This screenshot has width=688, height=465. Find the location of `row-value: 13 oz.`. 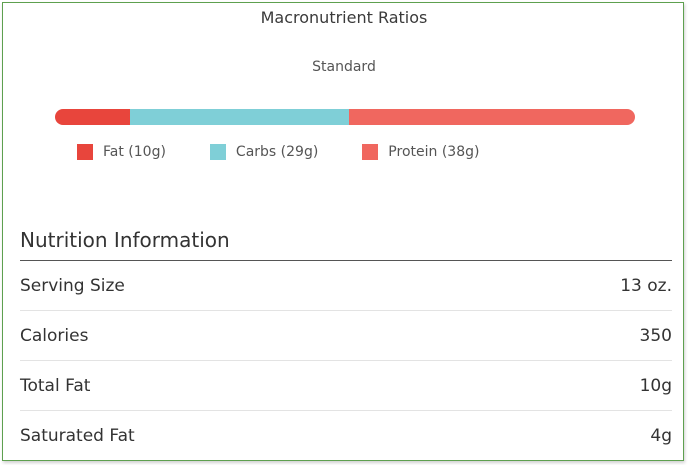

row-value: 13 oz. is located at coordinates (646, 285).